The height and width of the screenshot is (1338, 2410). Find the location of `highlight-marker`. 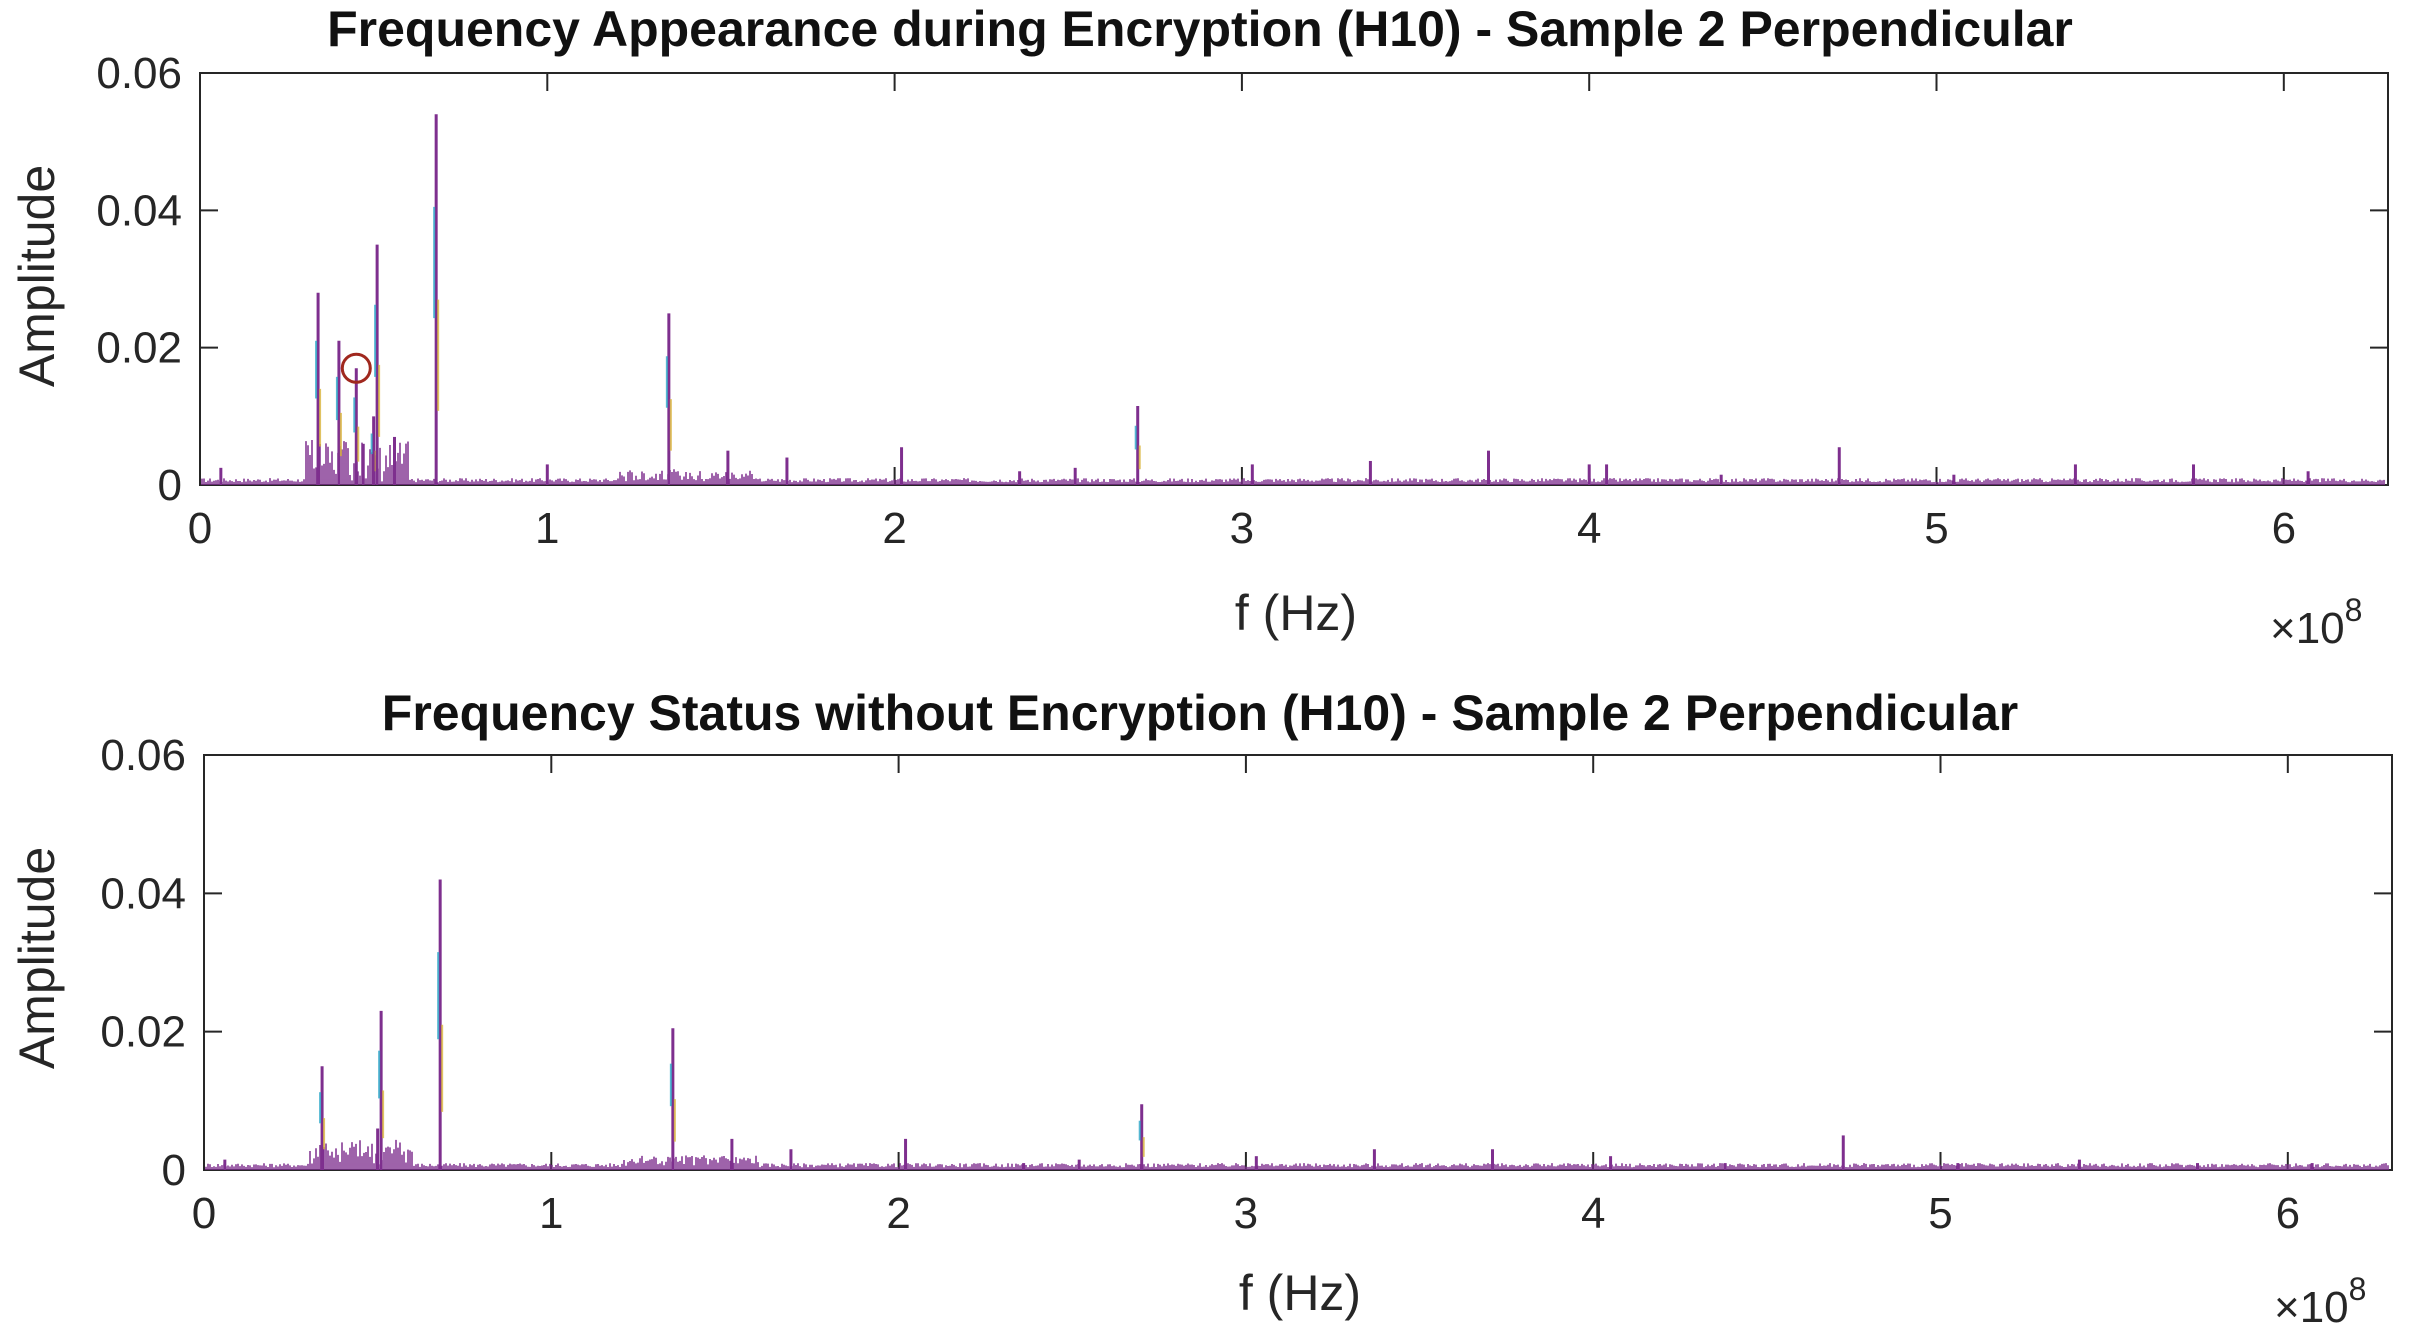

highlight-marker is located at coordinates (356, 368).